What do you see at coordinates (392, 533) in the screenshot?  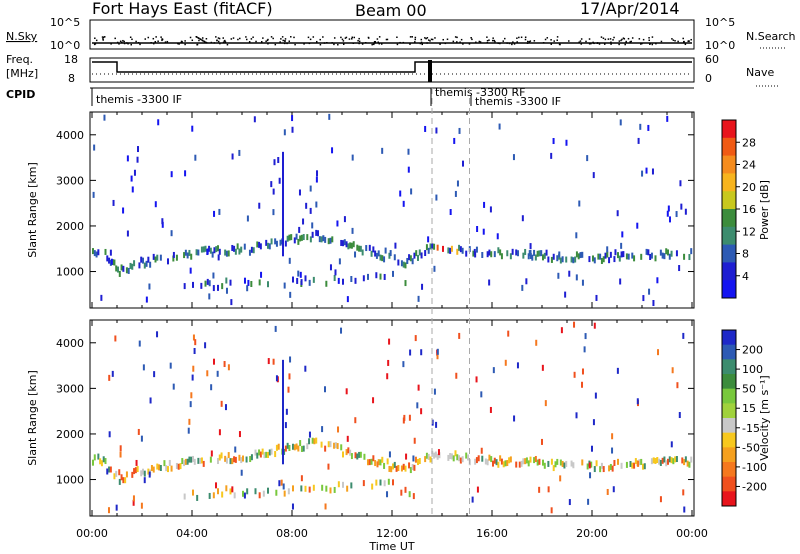 I see `x-axis: 00:00 04:00 08:00 12:00 16:00 20:00 00:00` at bounding box center [392, 533].